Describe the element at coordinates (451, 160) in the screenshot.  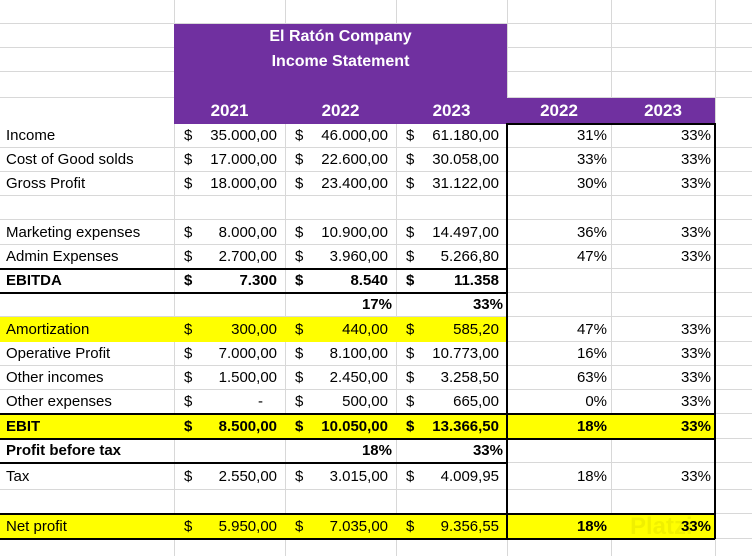
I see `currency-cell: $30.058,00` at that location.